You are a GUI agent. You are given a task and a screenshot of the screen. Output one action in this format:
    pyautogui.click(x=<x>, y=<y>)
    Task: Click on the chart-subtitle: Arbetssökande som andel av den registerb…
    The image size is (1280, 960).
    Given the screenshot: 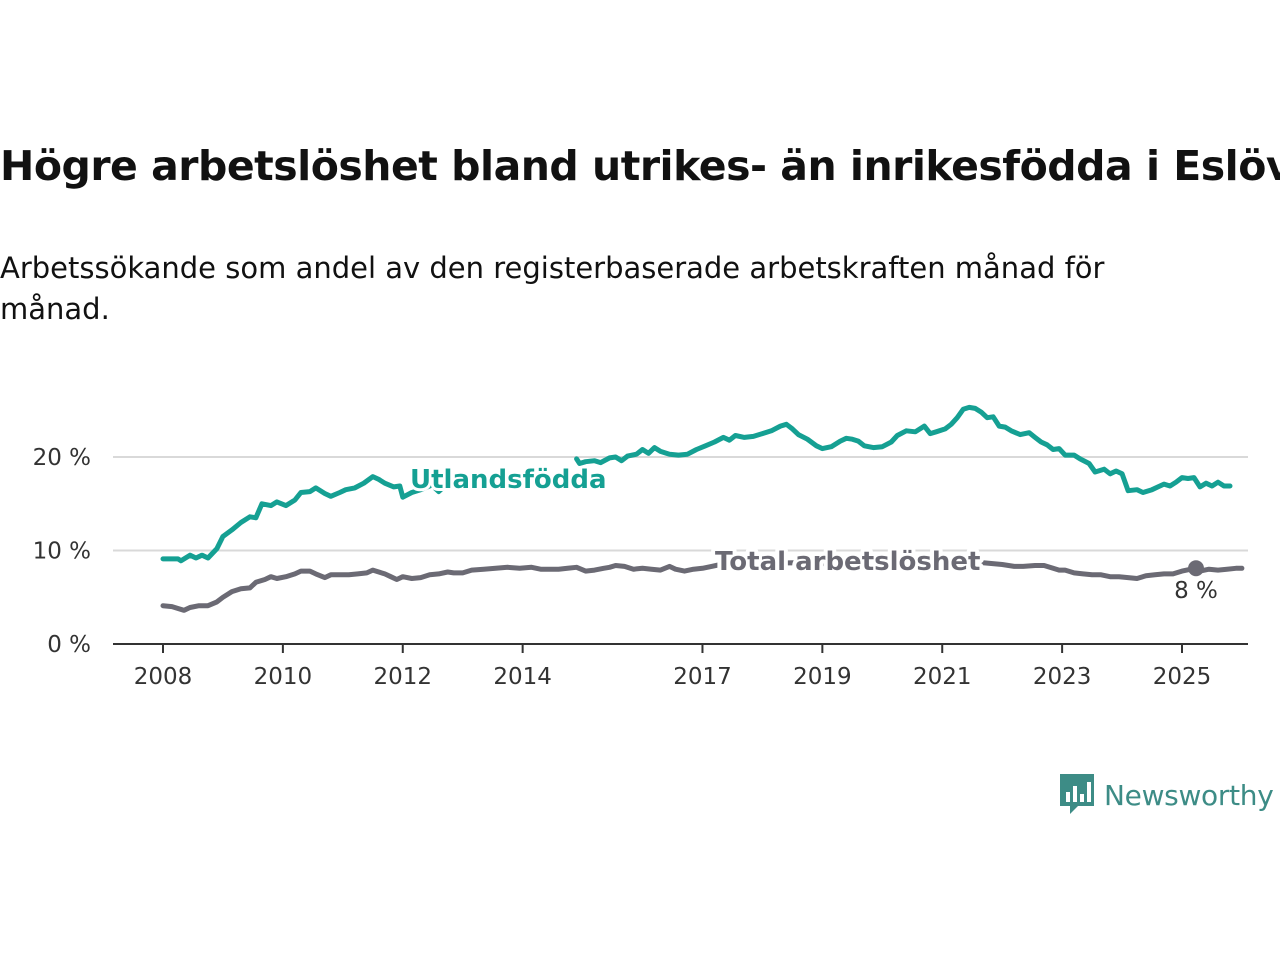 What is the action you would take?
    pyautogui.click(x=552, y=288)
    